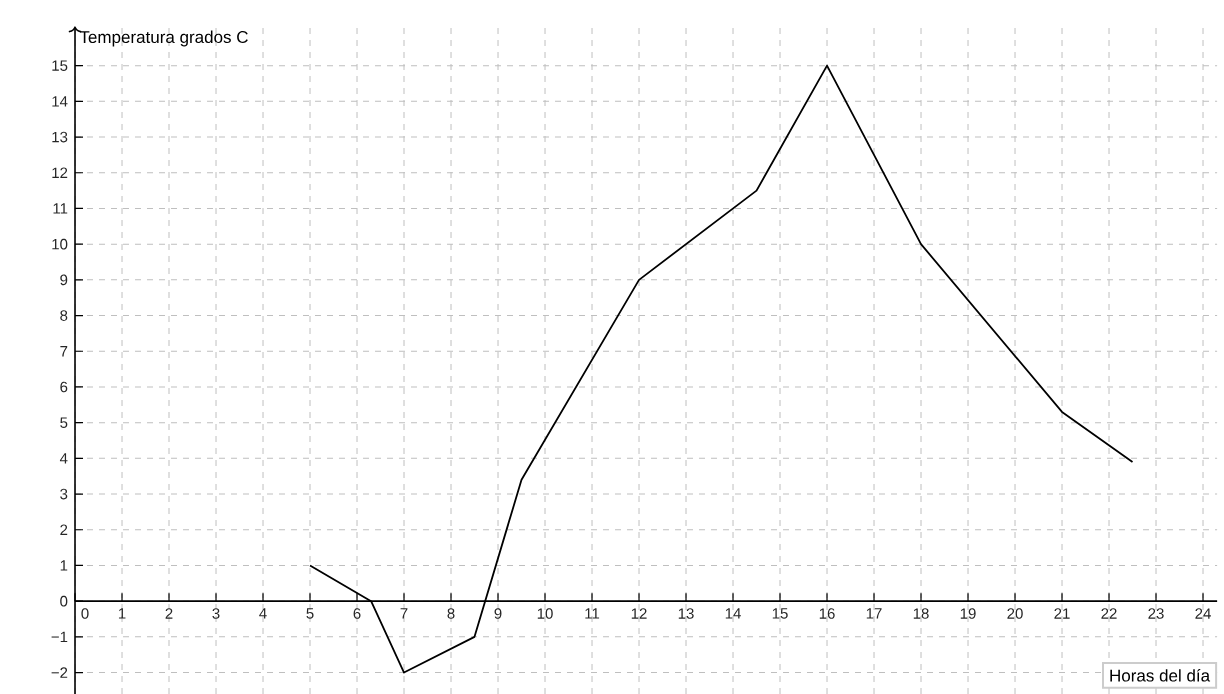 The image size is (1224, 694). What do you see at coordinates (60, 101) in the screenshot?
I see `y-tick-label: 14` at bounding box center [60, 101].